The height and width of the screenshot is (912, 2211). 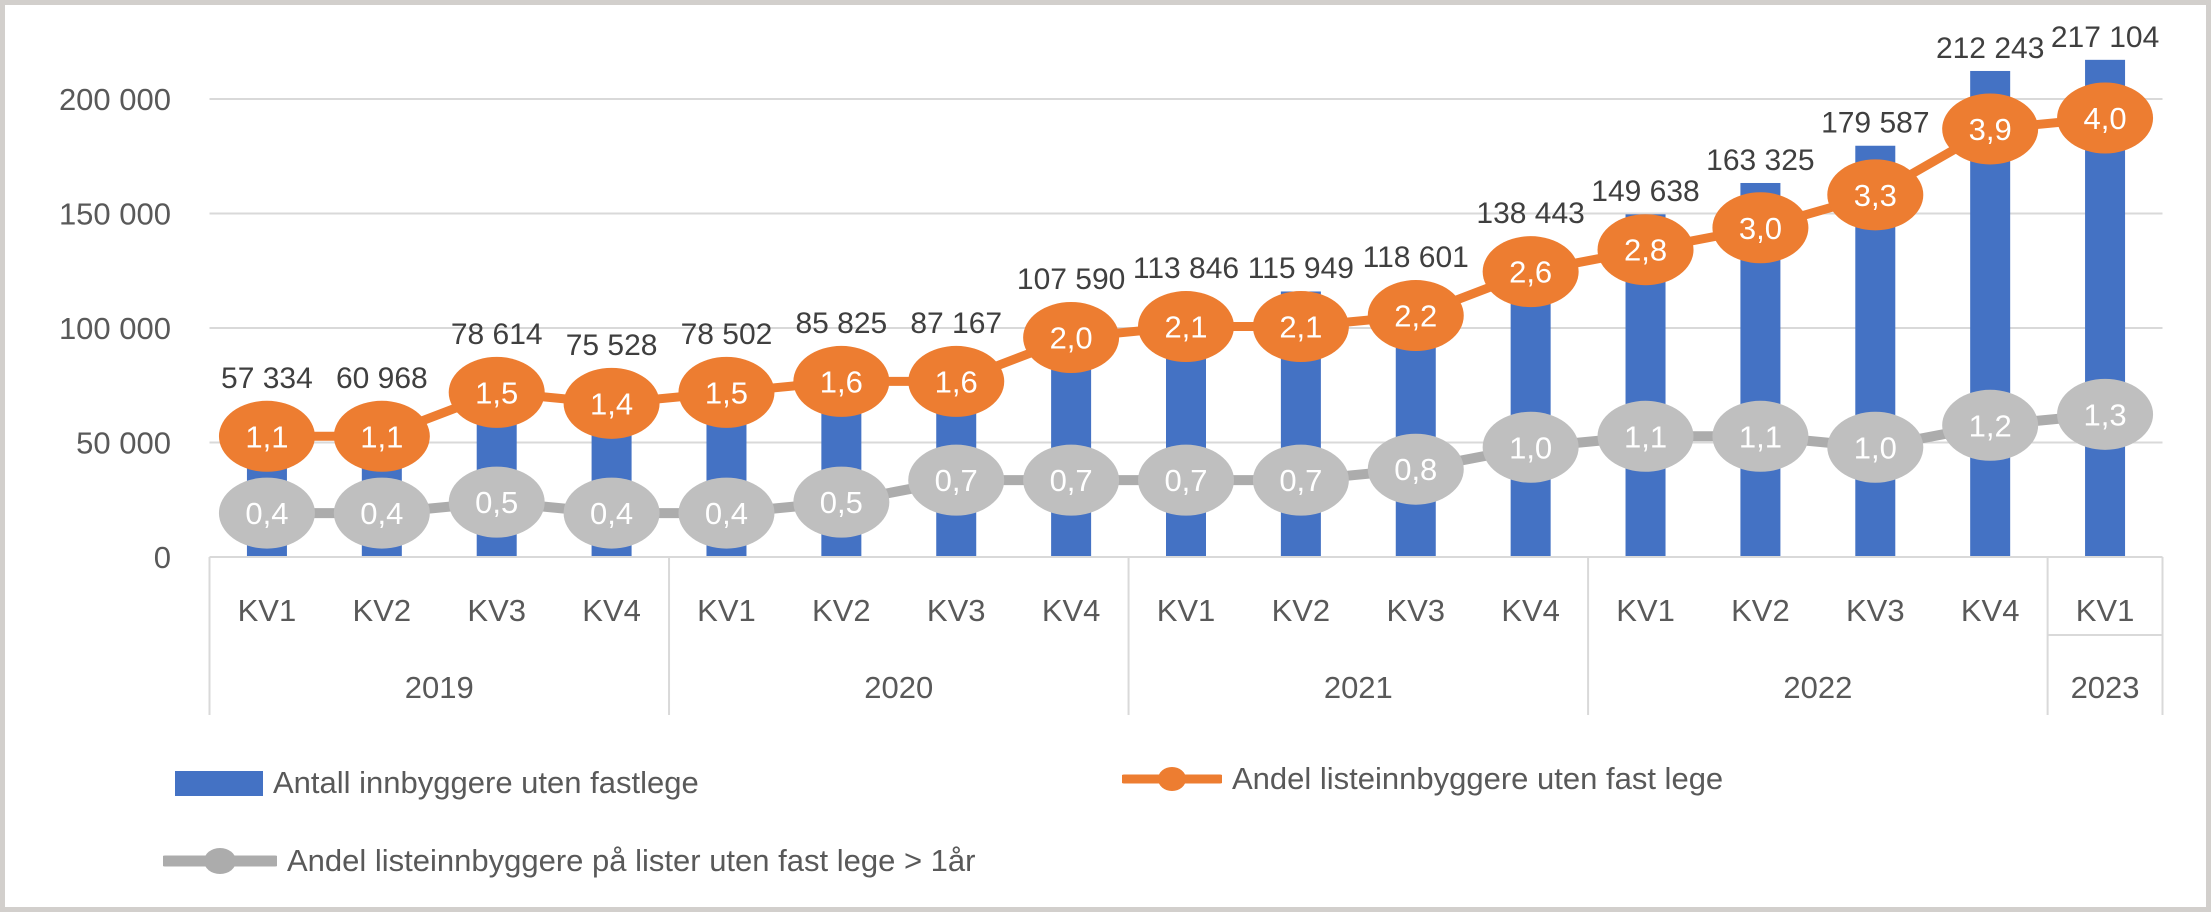 I want to click on gray-marker-value-label: 1,3, so click(x=2105, y=414).